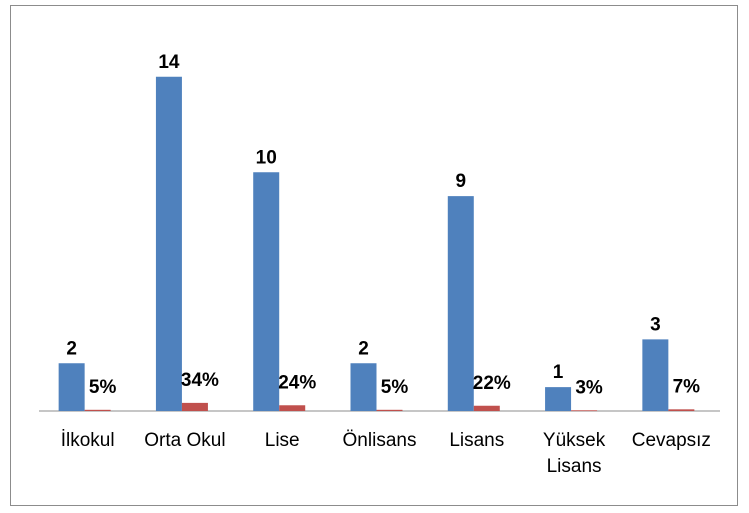  I want to click on x-tick-label: Lisans, so click(477, 440).